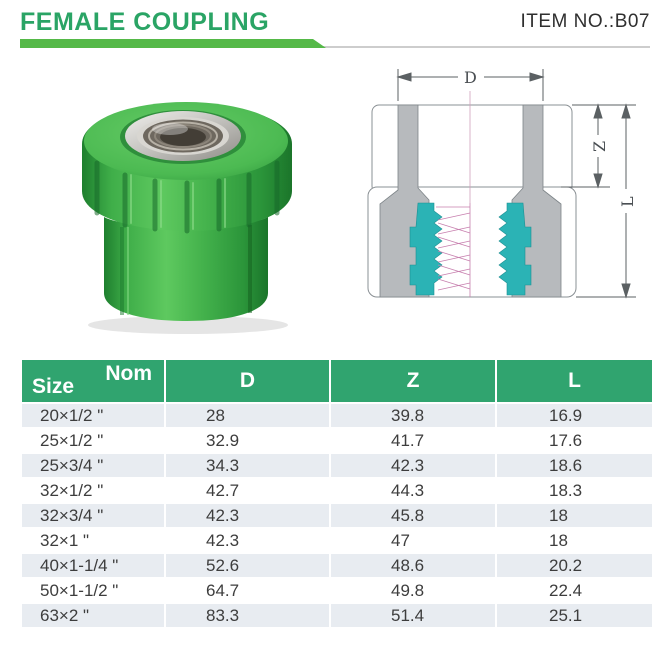  I want to click on cell-d: 42.7, so click(247, 490).